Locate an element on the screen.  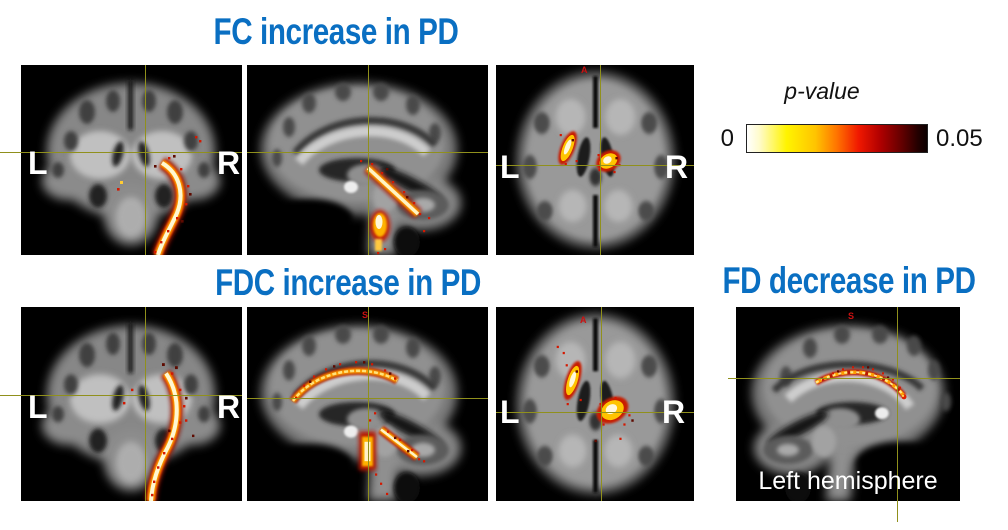
panel-fd-sagittal: S Left hemisphere is located at coordinates (844, 414).